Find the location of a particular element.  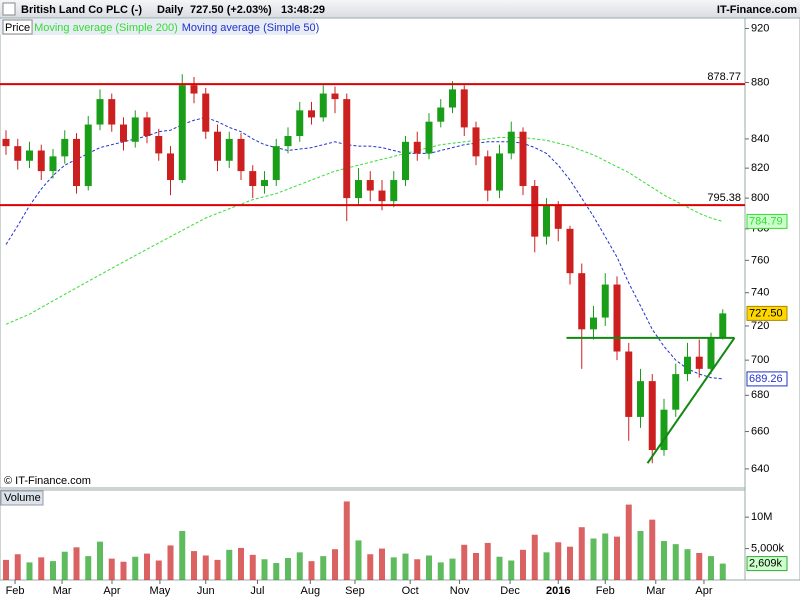

last-value-label: 689.26 is located at coordinates (766, 379).